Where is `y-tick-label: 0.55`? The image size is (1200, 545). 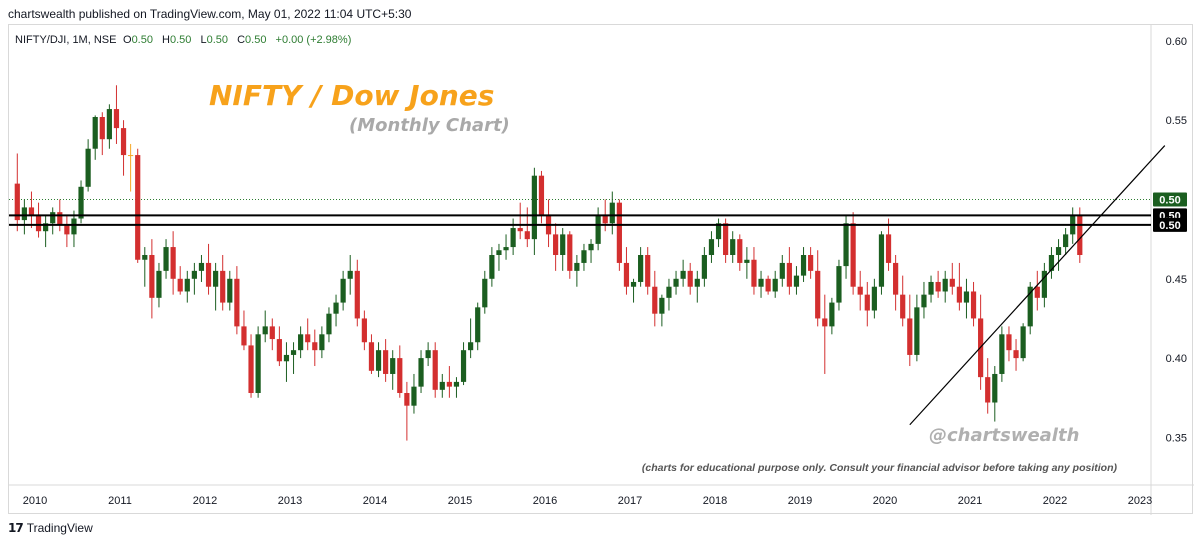 y-tick-label: 0.55 is located at coordinates (1176, 121).